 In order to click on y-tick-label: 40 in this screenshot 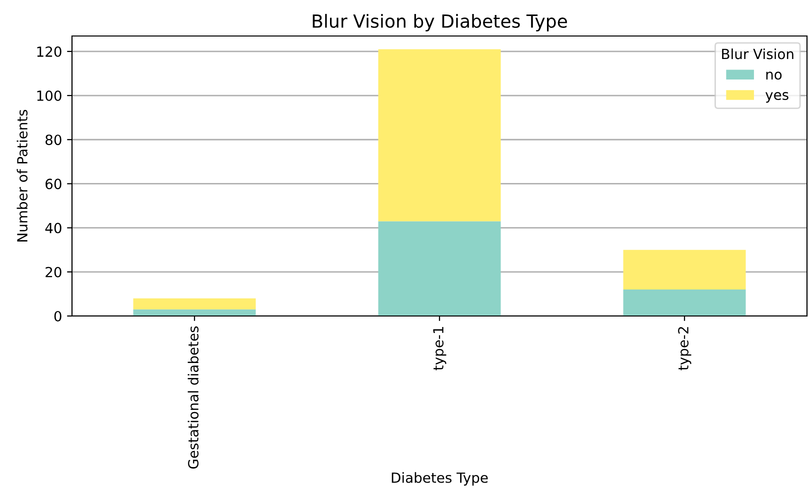, I will do `click(53, 228)`.